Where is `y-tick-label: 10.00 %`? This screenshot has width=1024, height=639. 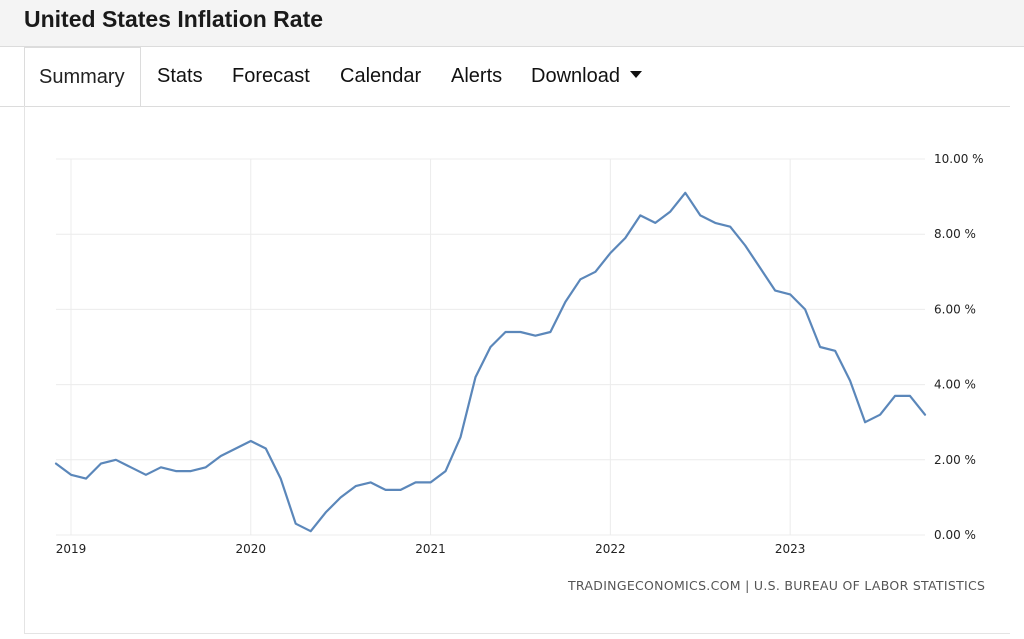
y-tick-label: 10.00 % is located at coordinates (959, 159).